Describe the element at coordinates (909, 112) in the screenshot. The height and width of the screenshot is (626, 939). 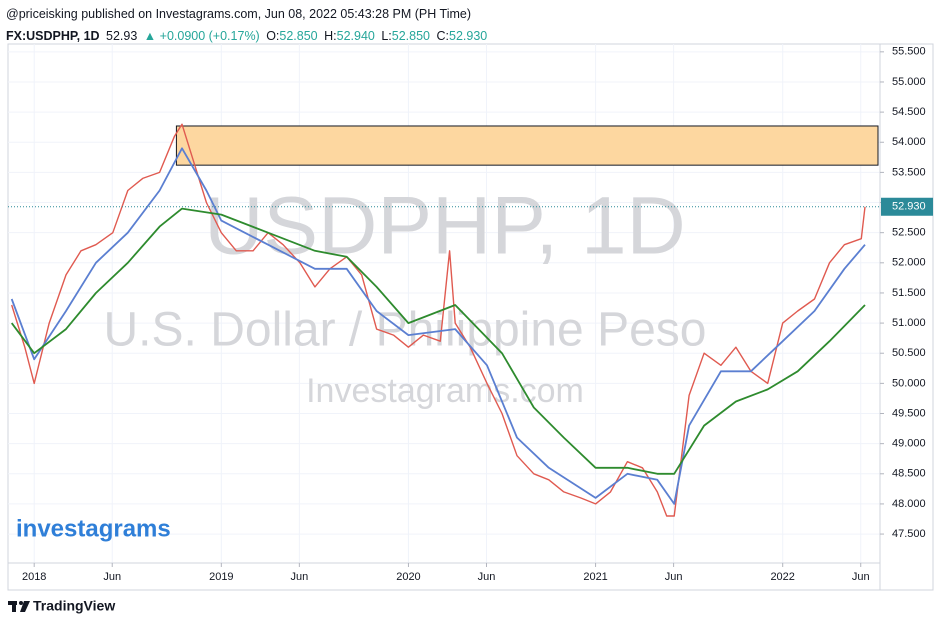
I see `y-tick-label: 54.500` at that location.